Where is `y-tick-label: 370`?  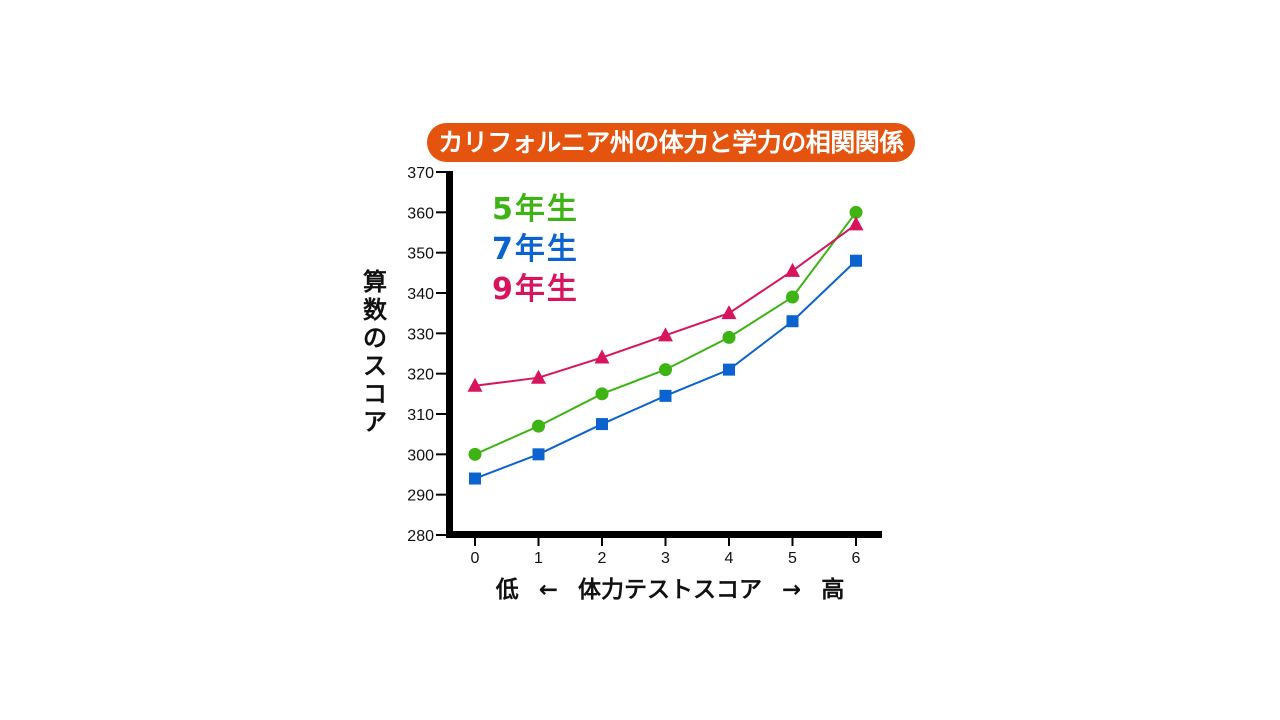 y-tick-label: 370 is located at coordinates (420, 173).